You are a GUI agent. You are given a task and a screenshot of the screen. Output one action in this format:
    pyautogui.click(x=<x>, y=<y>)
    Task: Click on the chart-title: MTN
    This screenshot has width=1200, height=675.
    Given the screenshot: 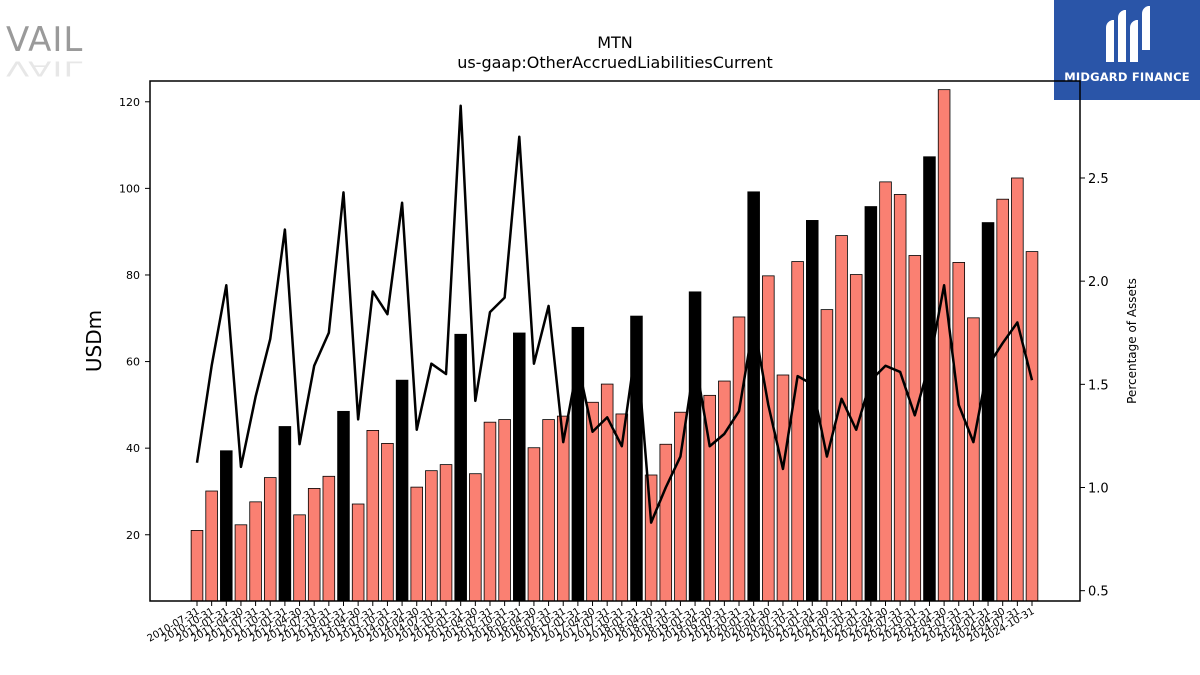 What is the action you would take?
    pyautogui.click(x=615, y=42)
    